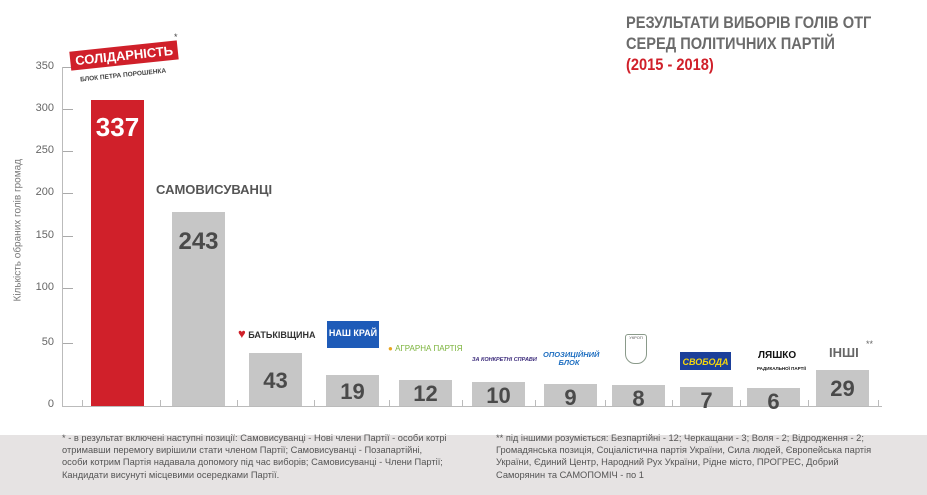 This screenshot has height=495, width=927. What do you see at coordinates (44, 235) in the screenshot?
I see `y-tick-label: 150` at bounding box center [44, 235].